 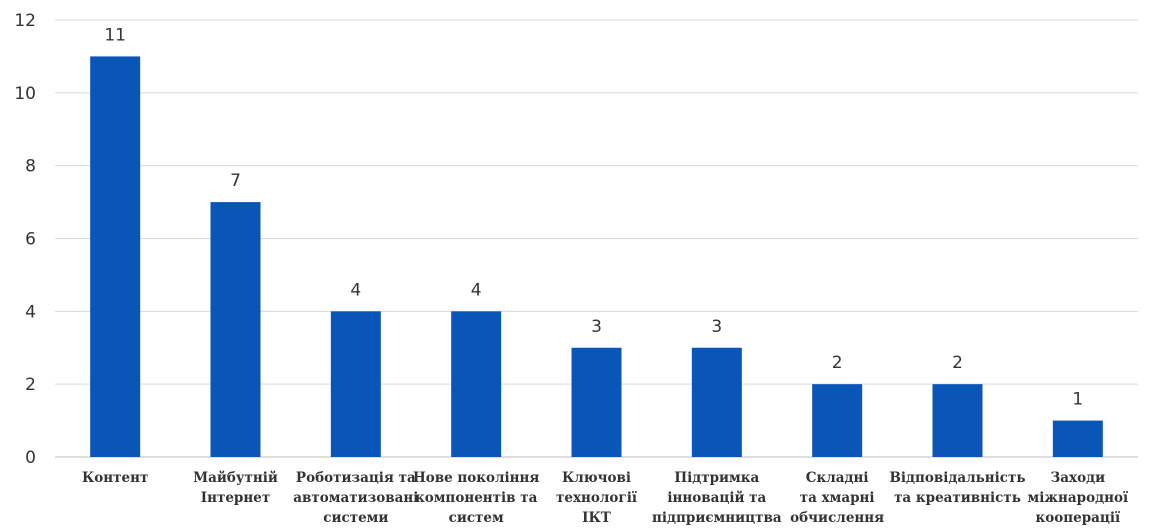 What do you see at coordinates (1078, 478) in the screenshot?
I see `category-label-line: Заходи` at bounding box center [1078, 478].